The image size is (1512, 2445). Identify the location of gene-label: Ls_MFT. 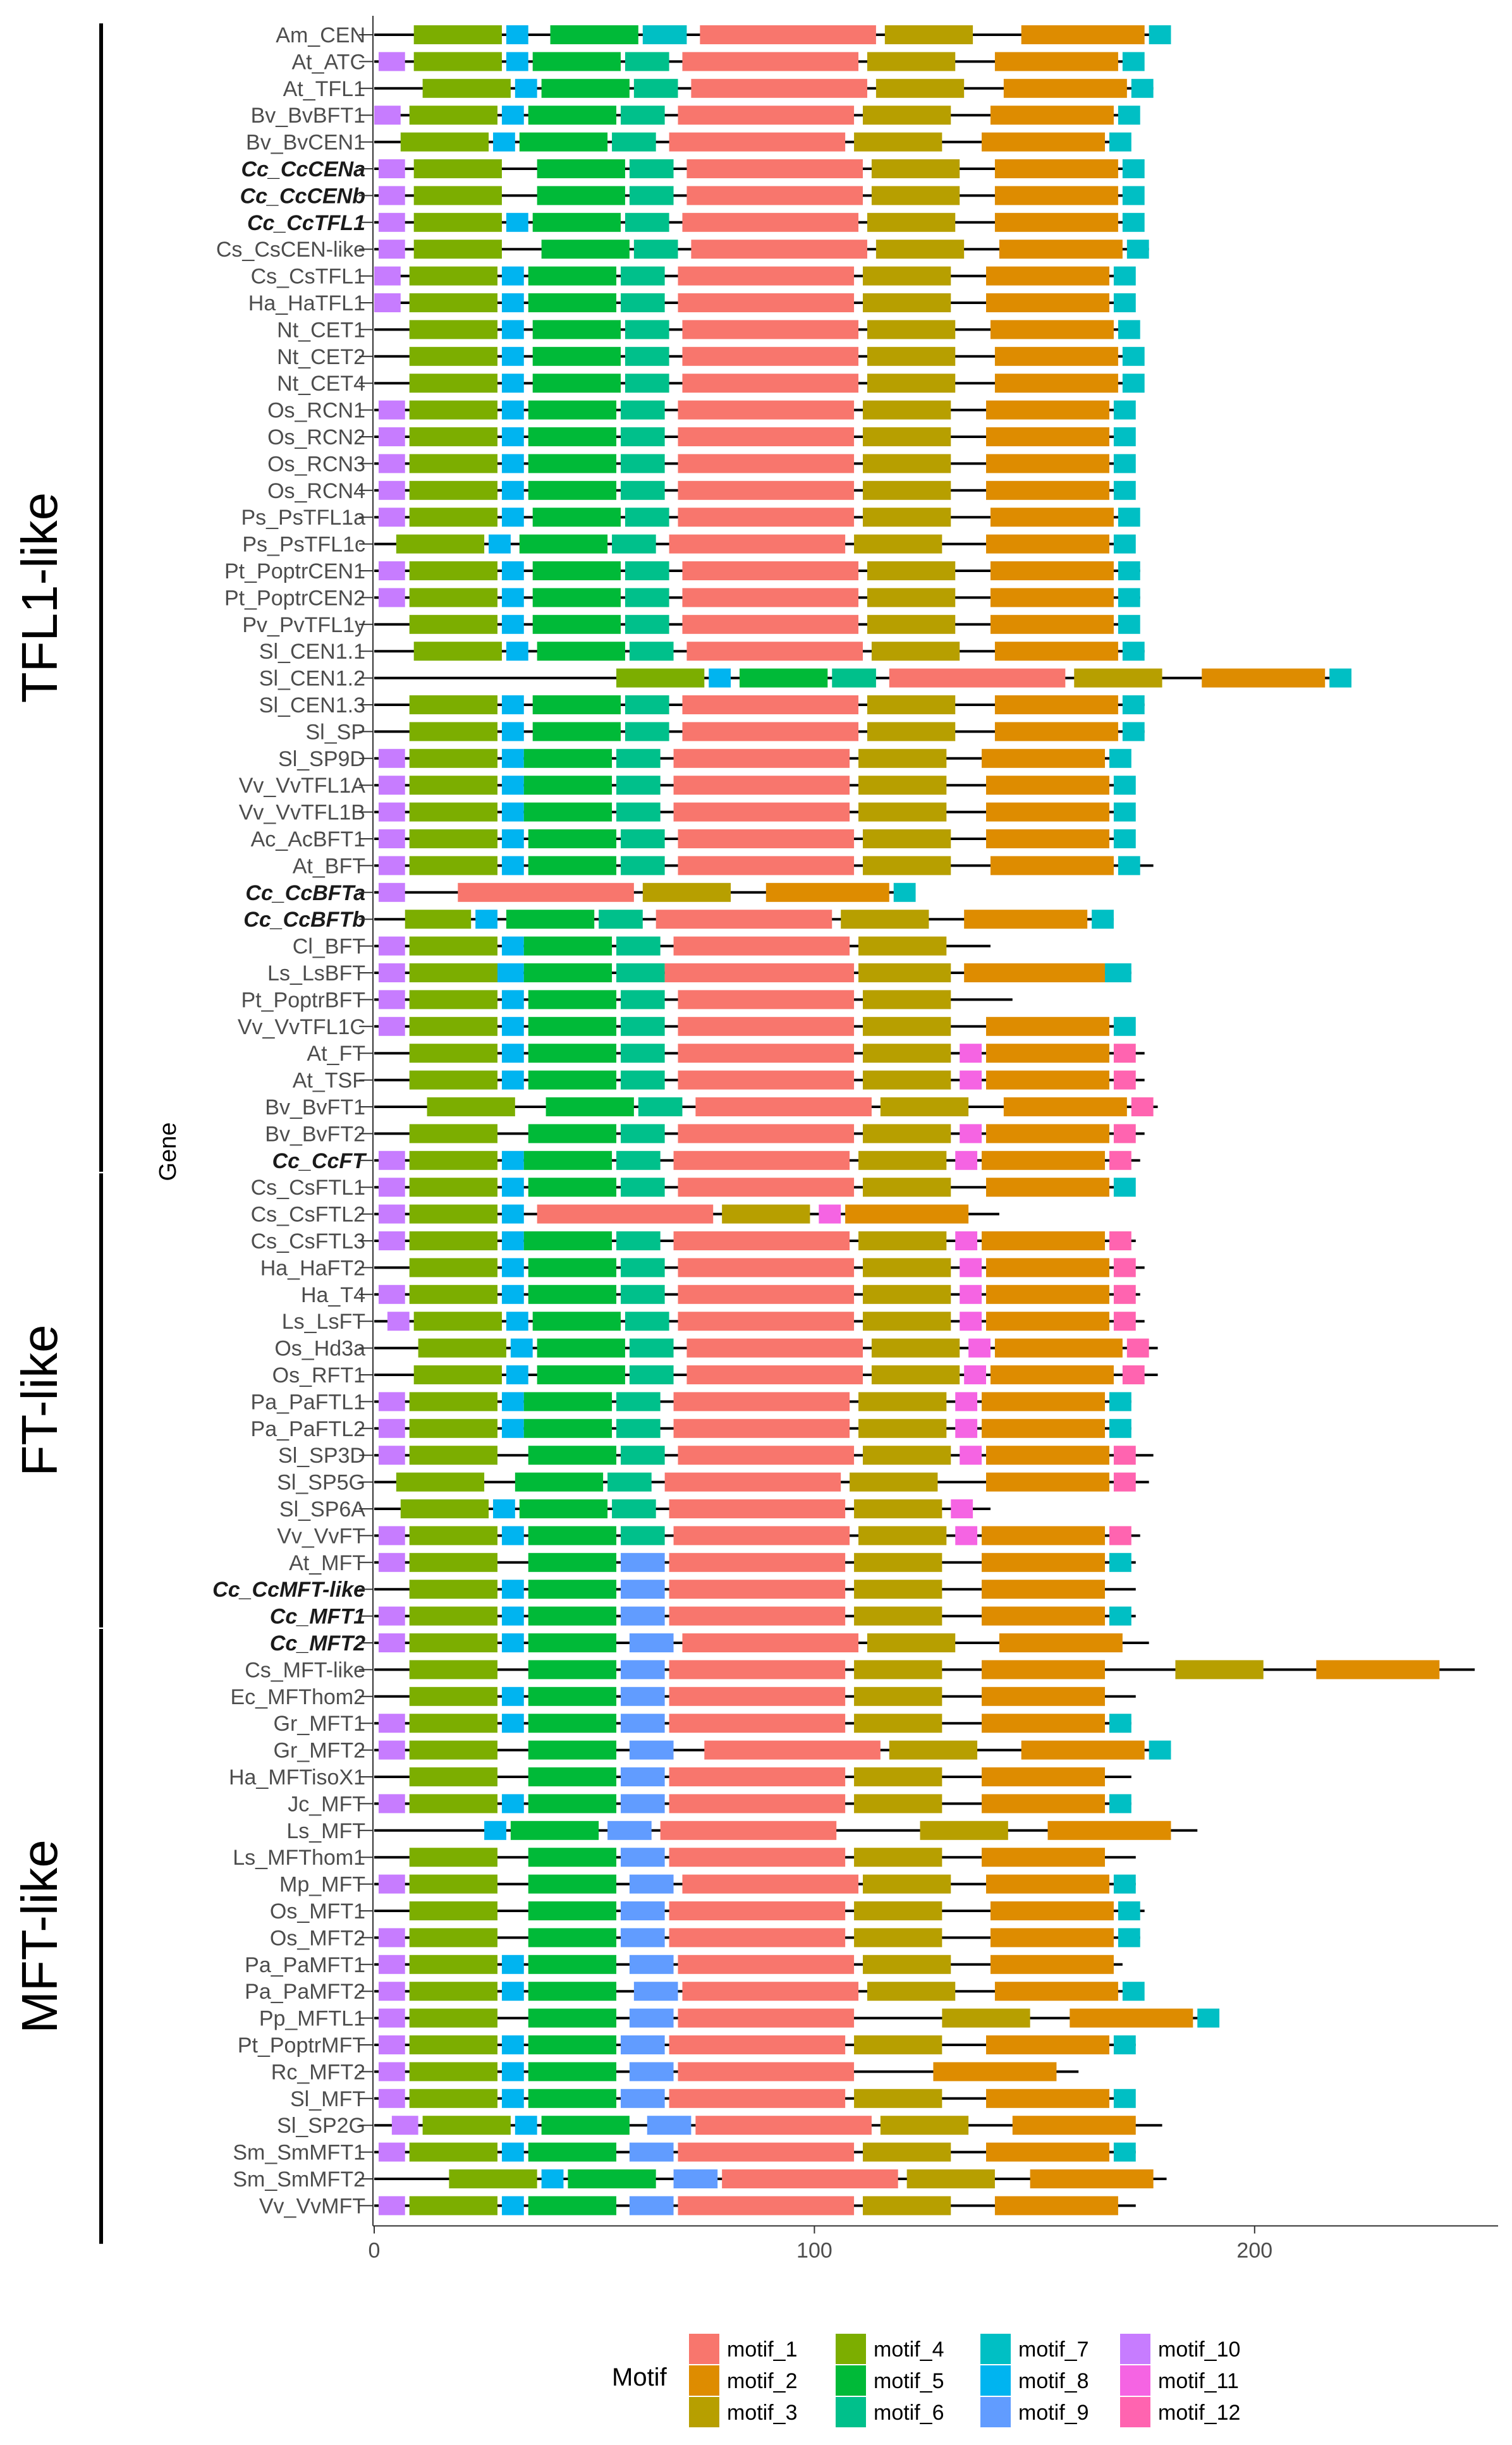
(325, 1831).